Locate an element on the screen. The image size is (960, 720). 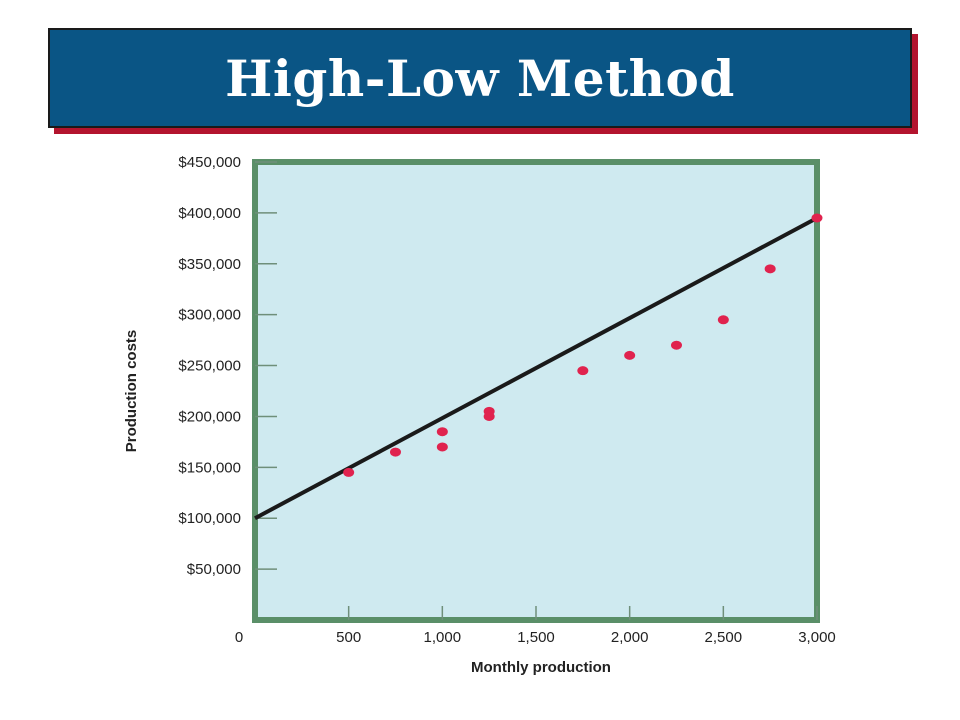
y-tick-label: $50,000 is located at coordinates (214, 569).